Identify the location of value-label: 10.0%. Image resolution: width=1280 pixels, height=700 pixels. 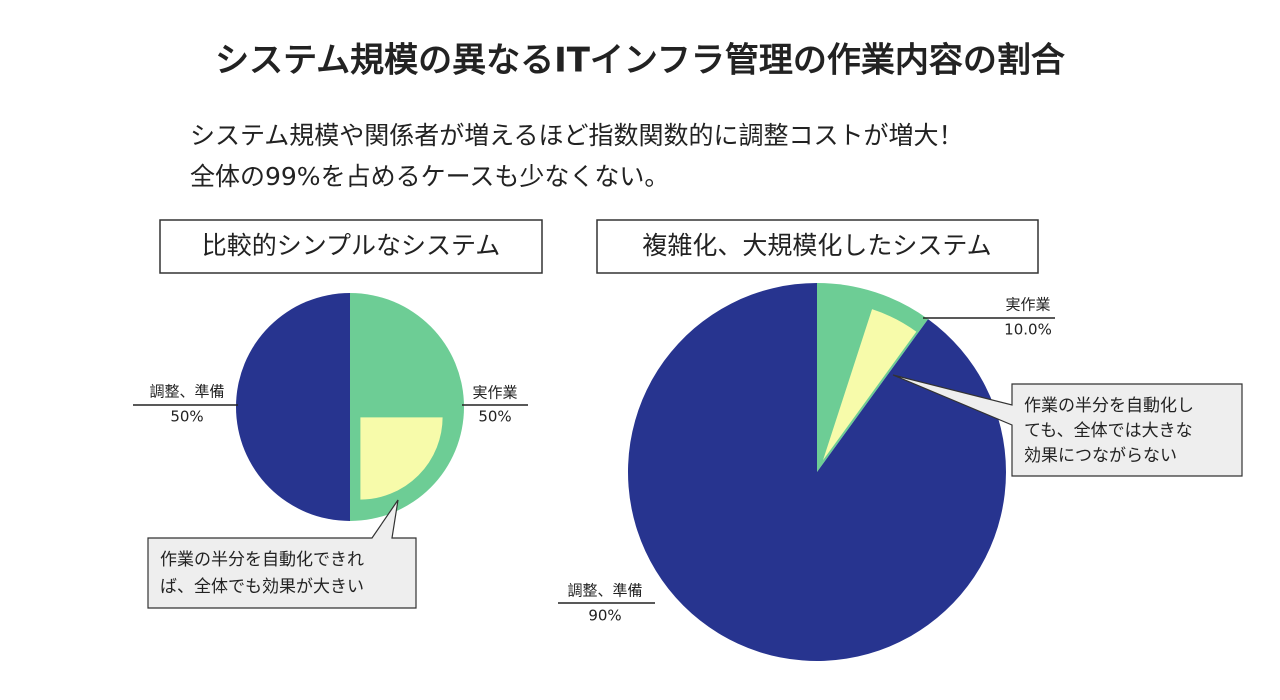
(1028, 330).